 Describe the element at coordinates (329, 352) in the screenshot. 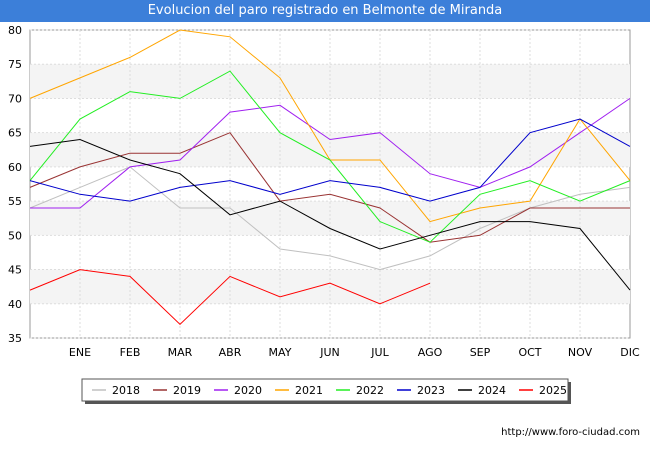

I see `x-tick-label: JUN` at that location.